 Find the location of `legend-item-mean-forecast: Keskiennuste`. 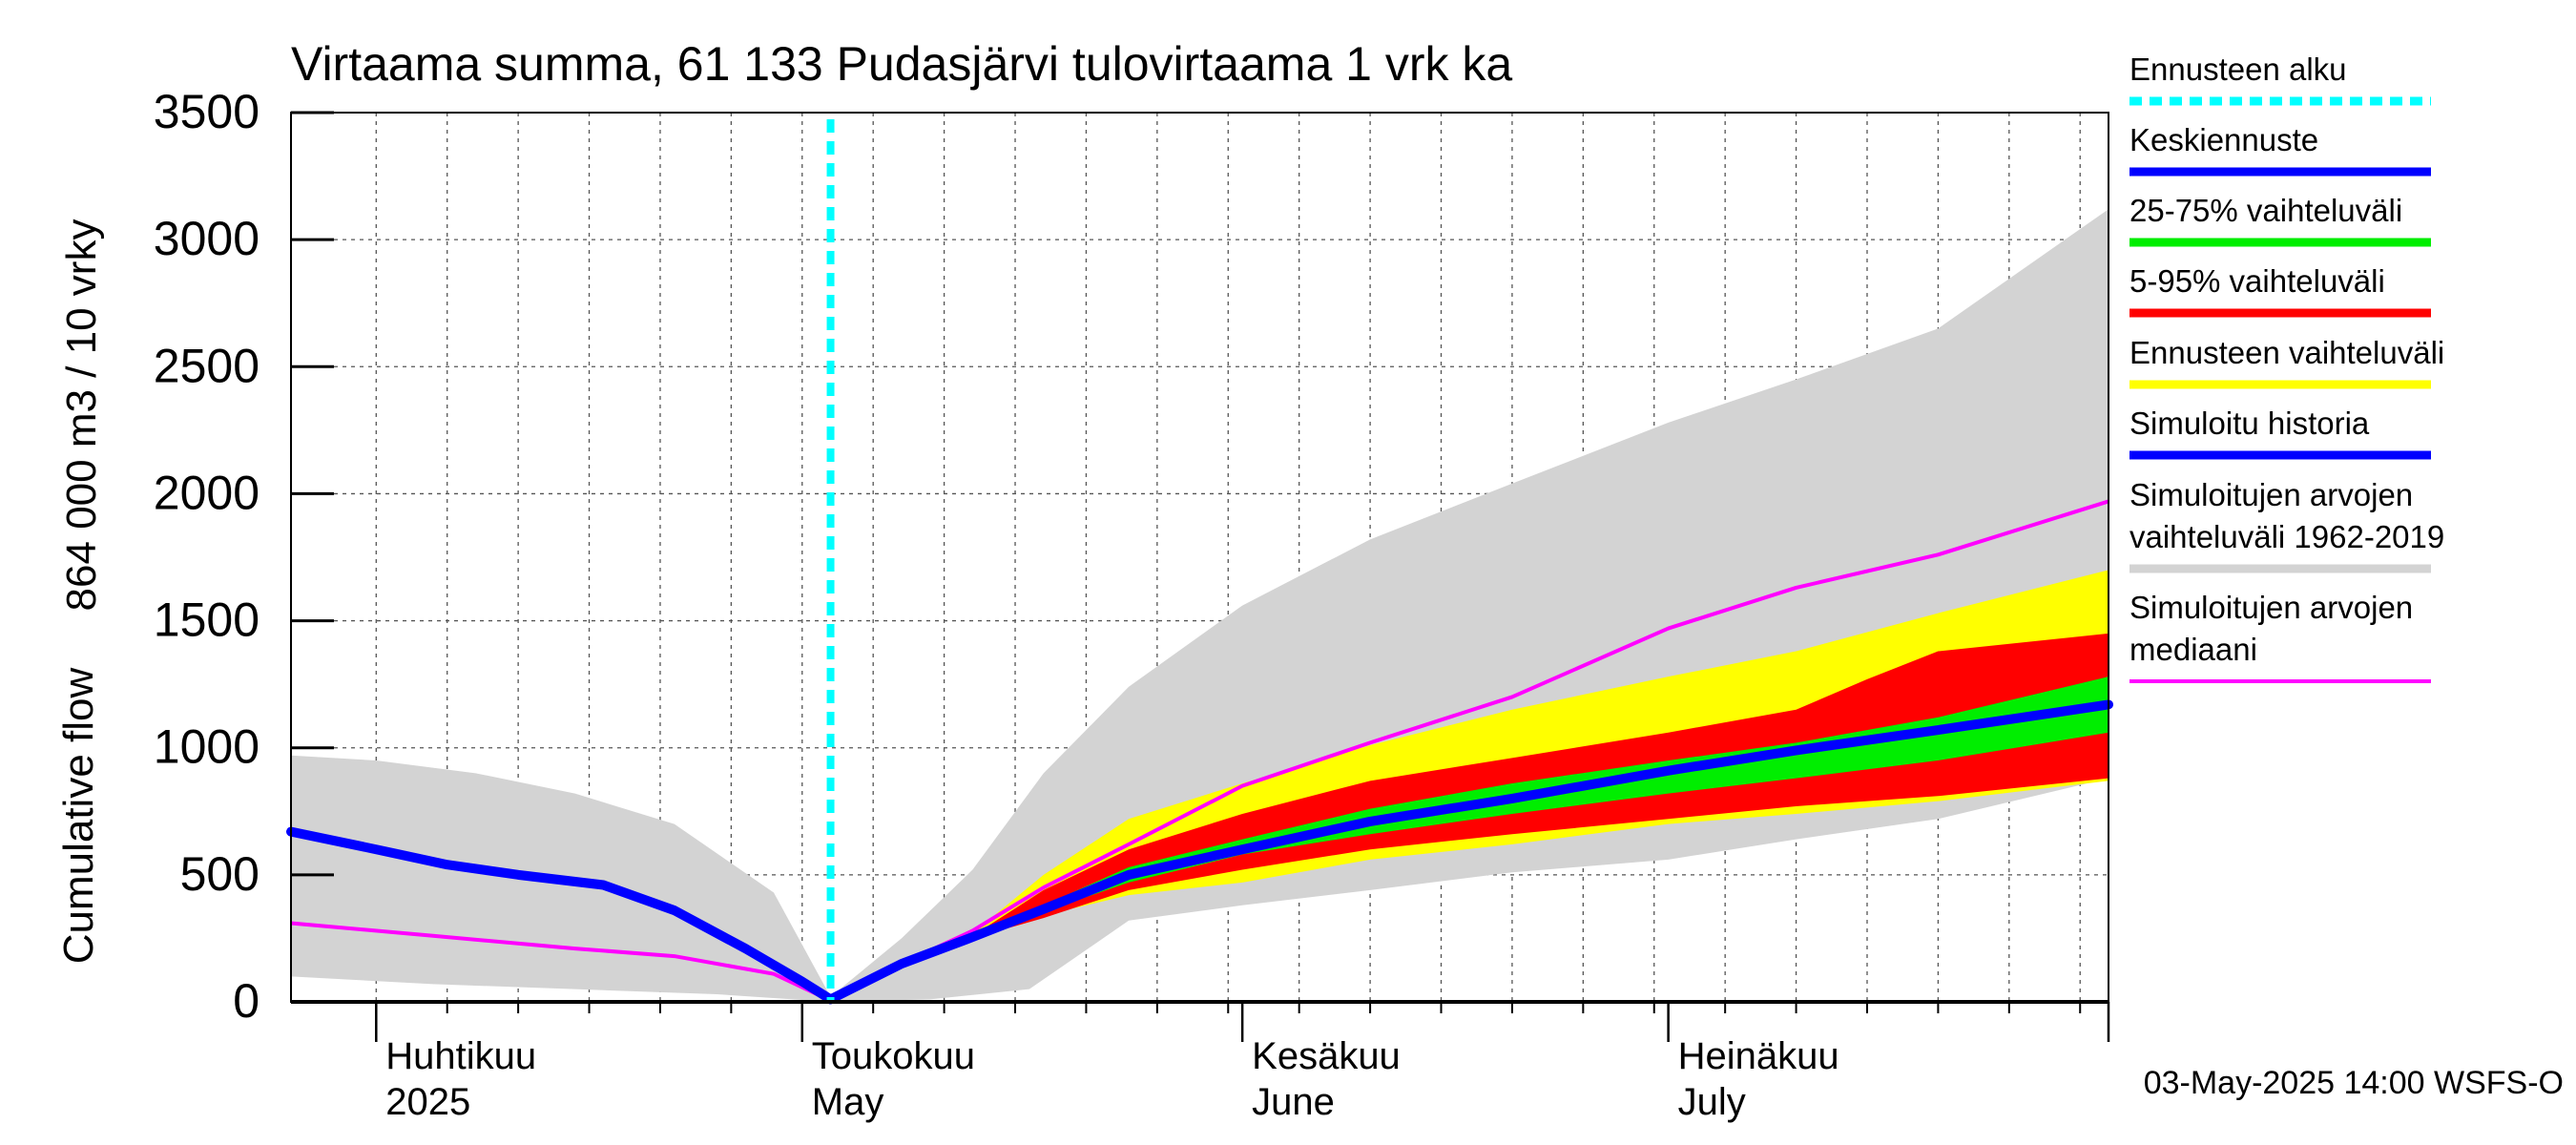

legend-item-mean-forecast: Keskiennuste is located at coordinates (2280, 149).